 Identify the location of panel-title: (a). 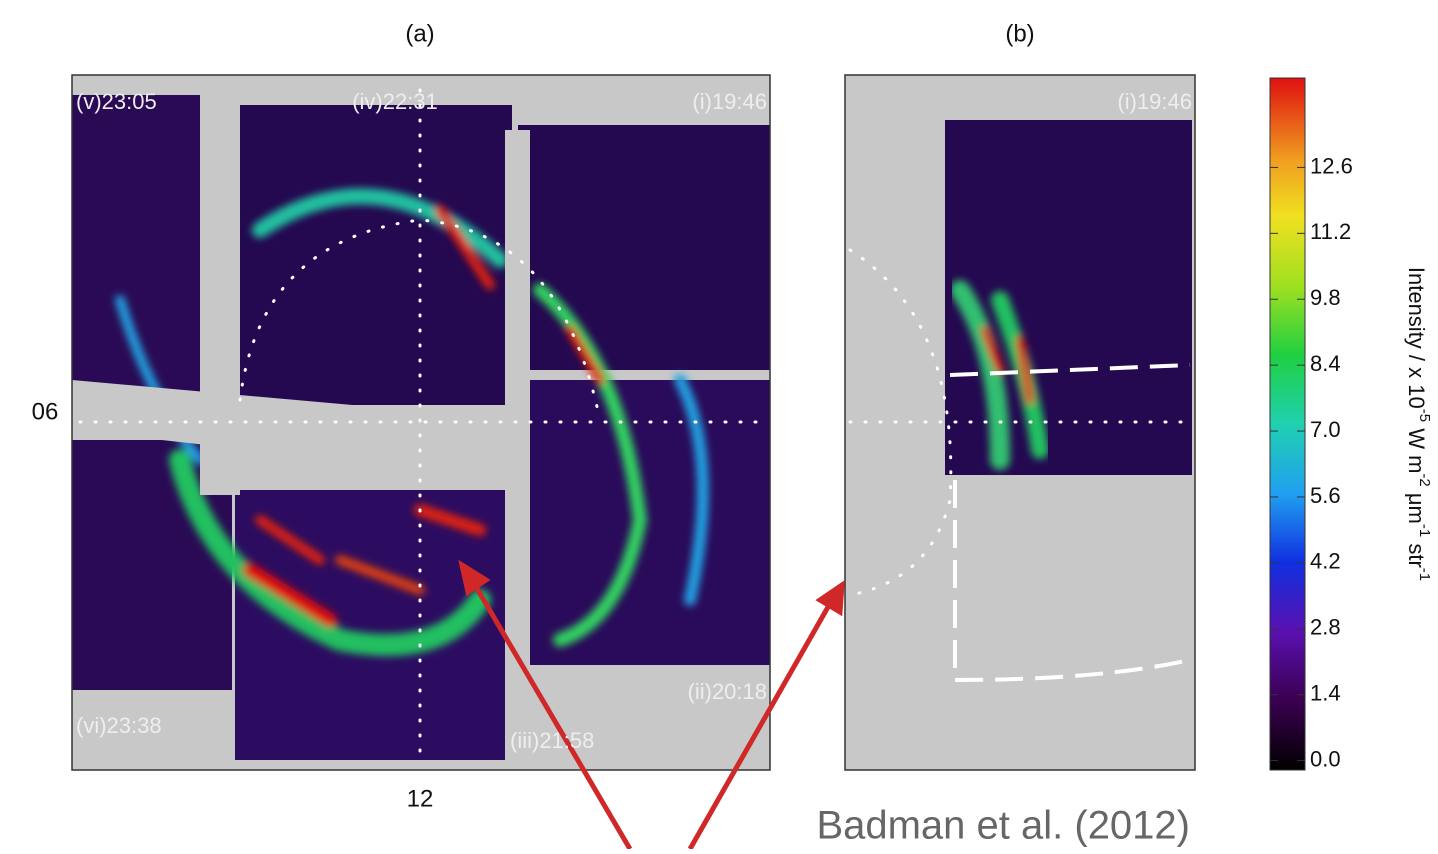
(419, 33).